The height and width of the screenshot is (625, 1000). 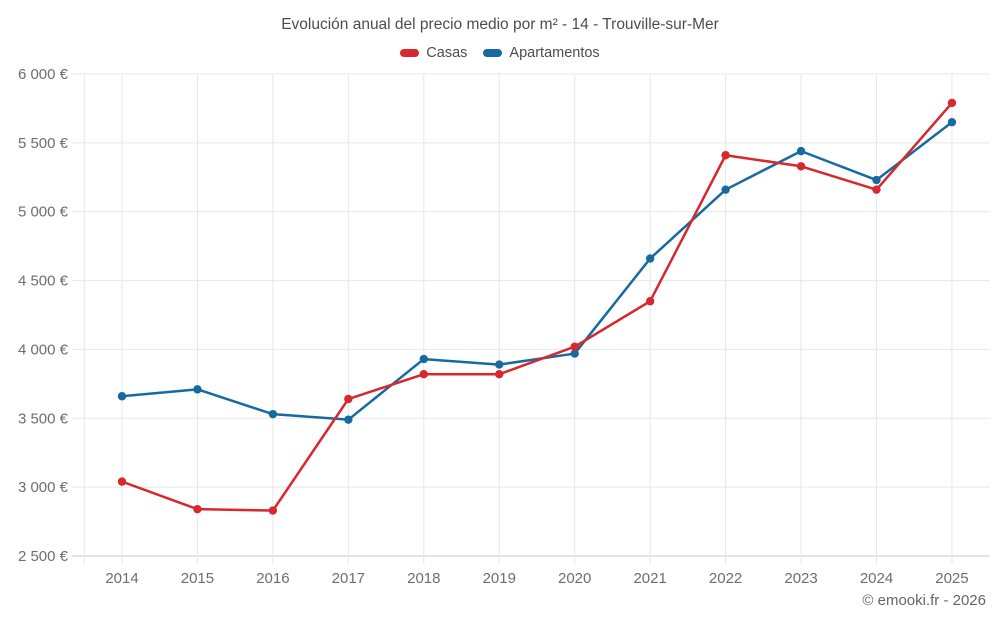 I want to click on y-axis-label: 5 000 €, so click(x=43, y=212).